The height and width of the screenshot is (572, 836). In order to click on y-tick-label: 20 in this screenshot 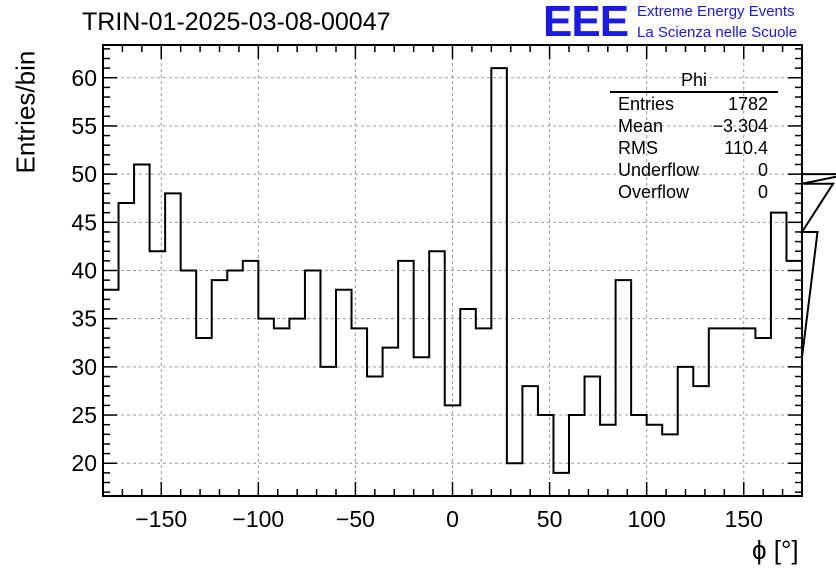, I will do `click(84, 463)`.